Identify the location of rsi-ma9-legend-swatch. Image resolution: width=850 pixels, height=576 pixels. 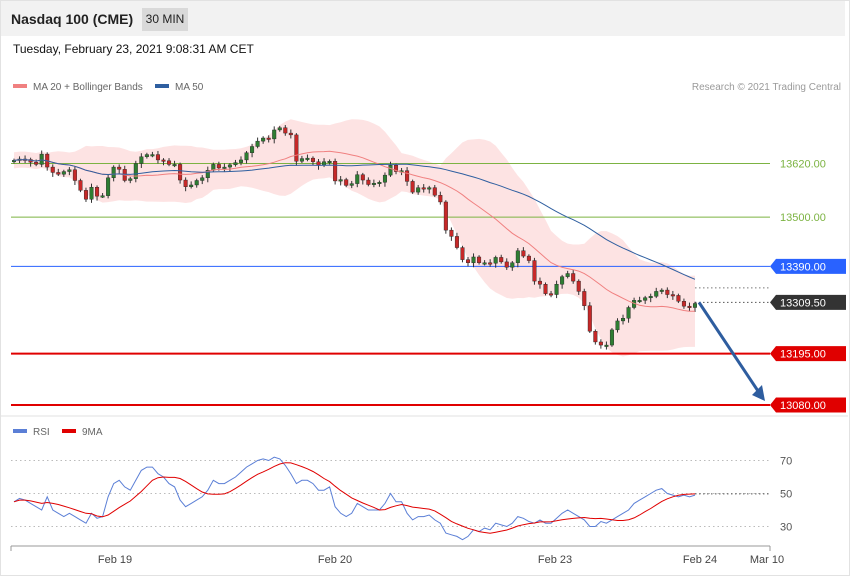
(69, 431).